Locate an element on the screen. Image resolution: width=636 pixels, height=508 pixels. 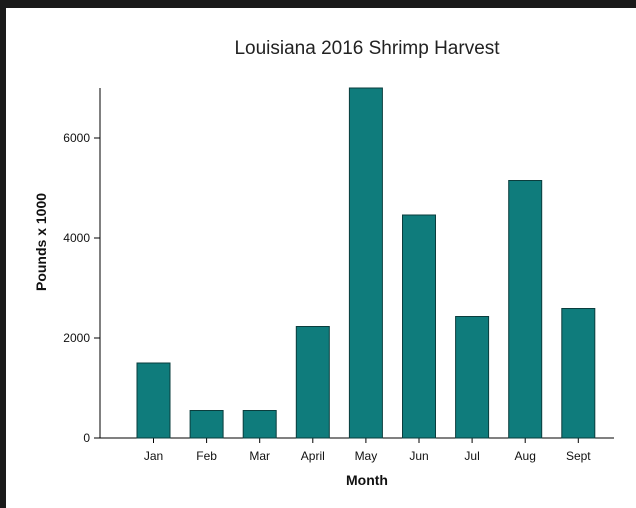
bar-feb is located at coordinates (206, 424).